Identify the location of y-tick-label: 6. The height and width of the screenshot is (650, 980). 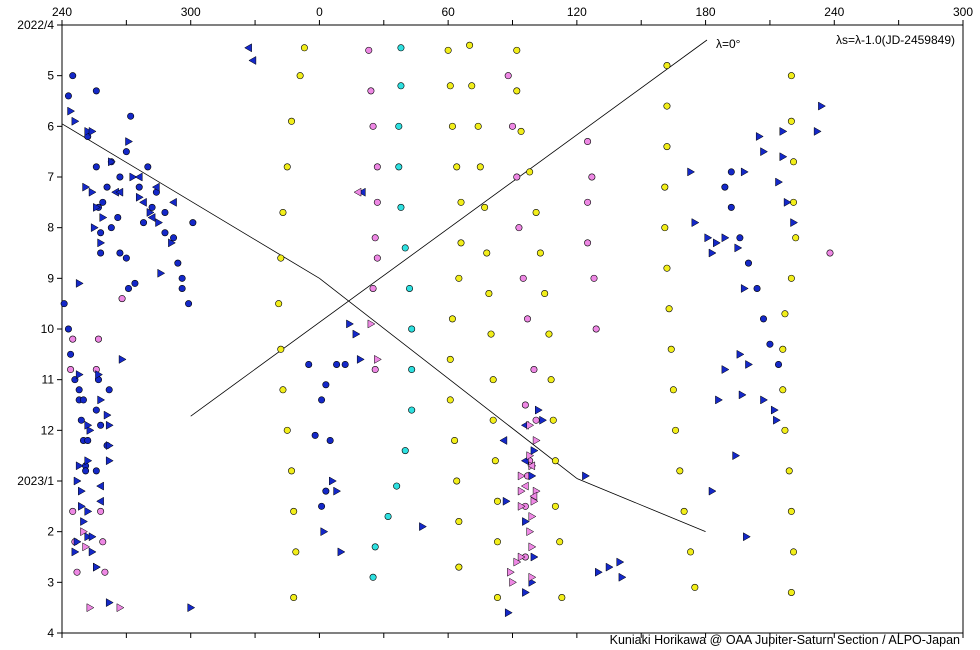
(50, 126).